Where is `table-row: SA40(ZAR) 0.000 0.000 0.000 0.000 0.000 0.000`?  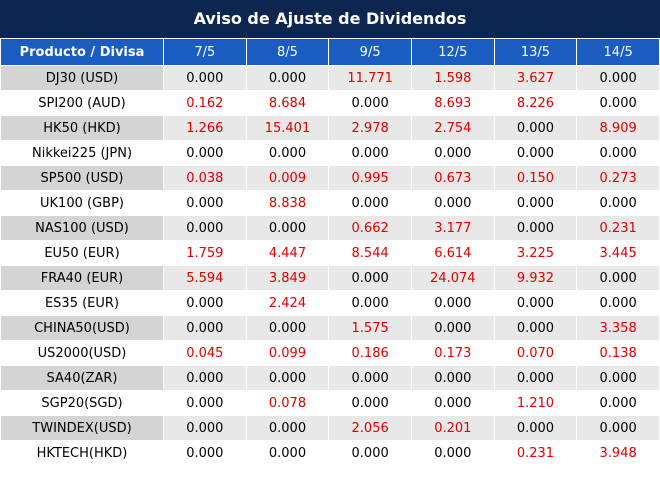
table-row: SA40(ZAR) 0.000 0.000 0.000 0.000 0.000 0.000 is located at coordinates (330, 378).